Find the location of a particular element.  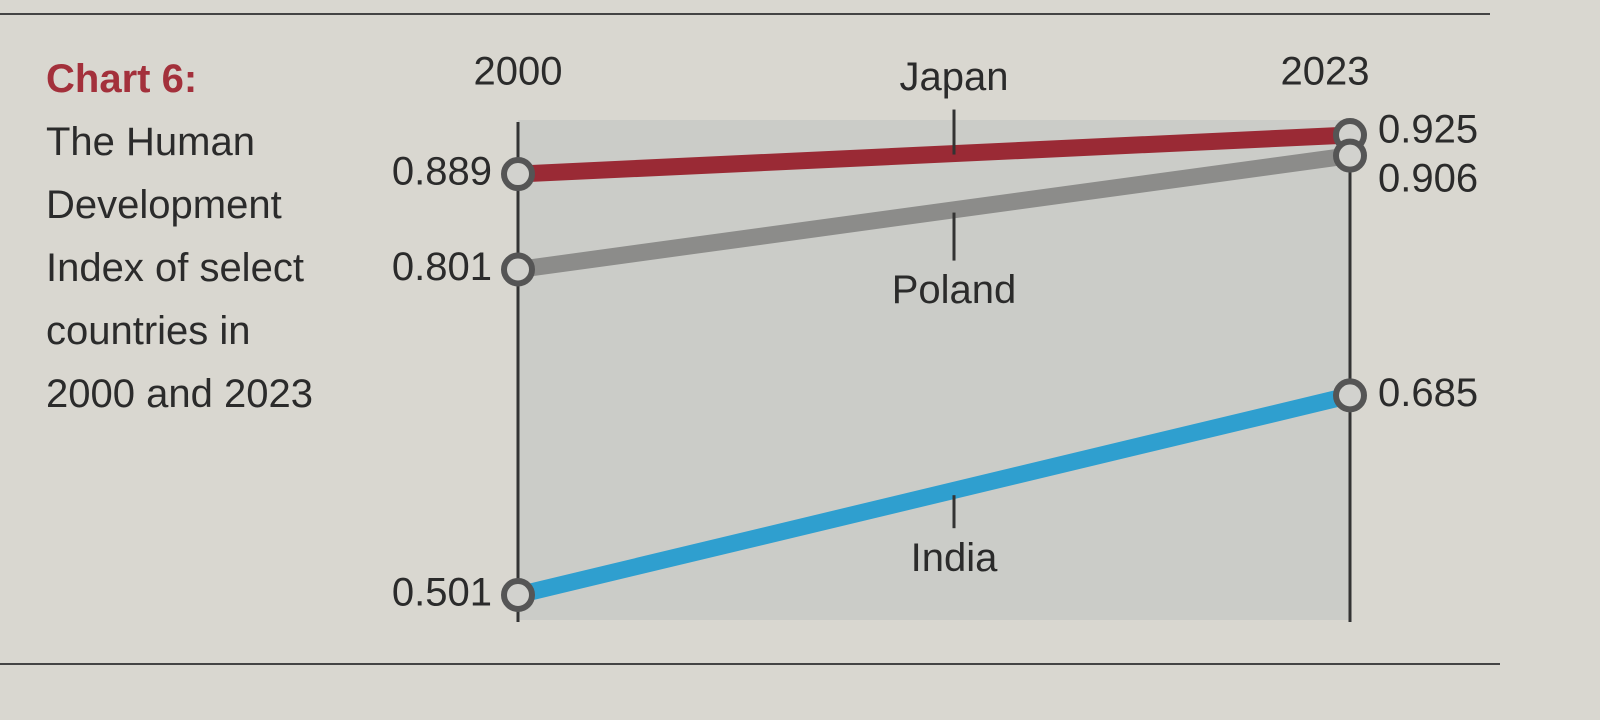

value-label: 0.889 is located at coordinates (442, 172).